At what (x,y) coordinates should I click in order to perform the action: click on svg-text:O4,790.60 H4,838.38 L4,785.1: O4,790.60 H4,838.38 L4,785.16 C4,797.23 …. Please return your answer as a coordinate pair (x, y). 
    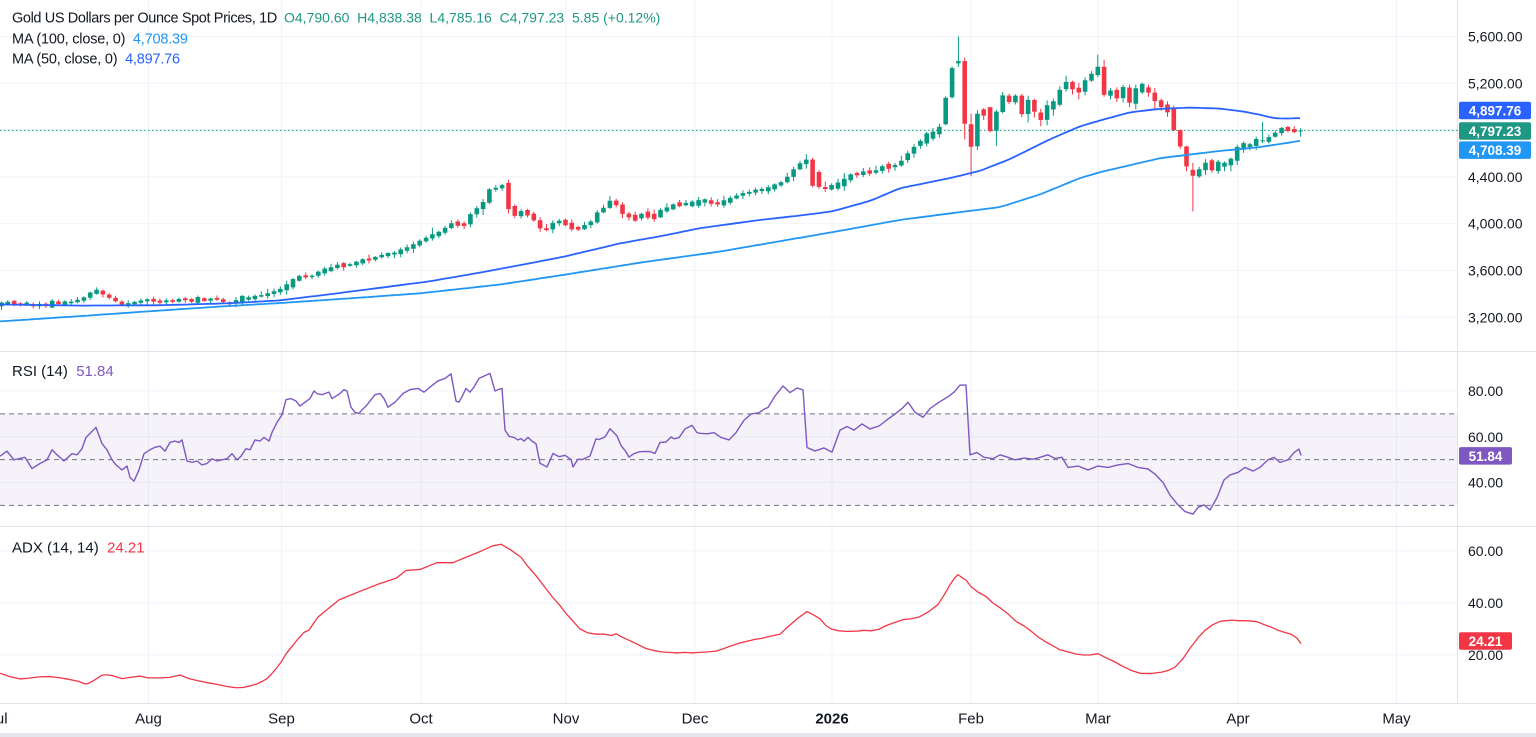
    Looking at the image, I should click on (472, 18).